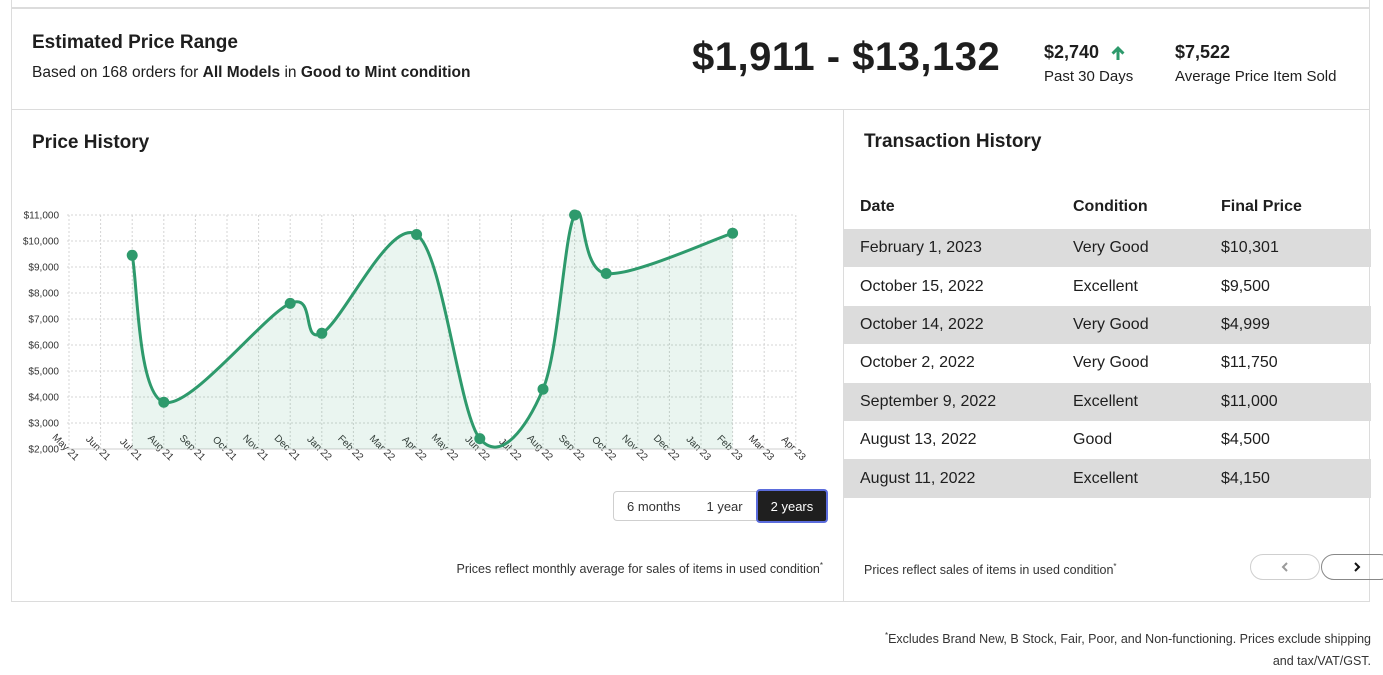 The height and width of the screenshot is (675, 1383). I want to click on table-header: Date Condition Final Price, so click(1107, 207).